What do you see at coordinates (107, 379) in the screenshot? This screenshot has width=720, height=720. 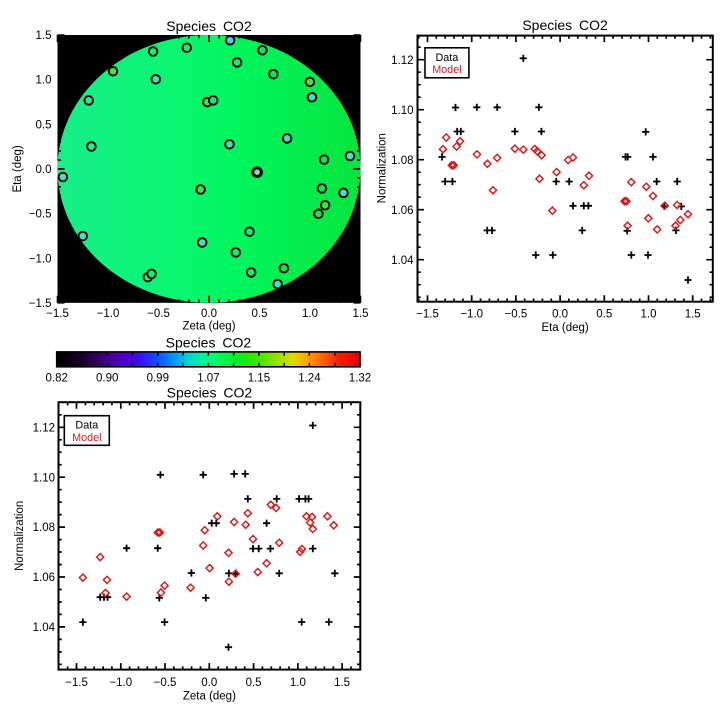 I see `svg-text: 0.90` at bounding box center [107, 379].